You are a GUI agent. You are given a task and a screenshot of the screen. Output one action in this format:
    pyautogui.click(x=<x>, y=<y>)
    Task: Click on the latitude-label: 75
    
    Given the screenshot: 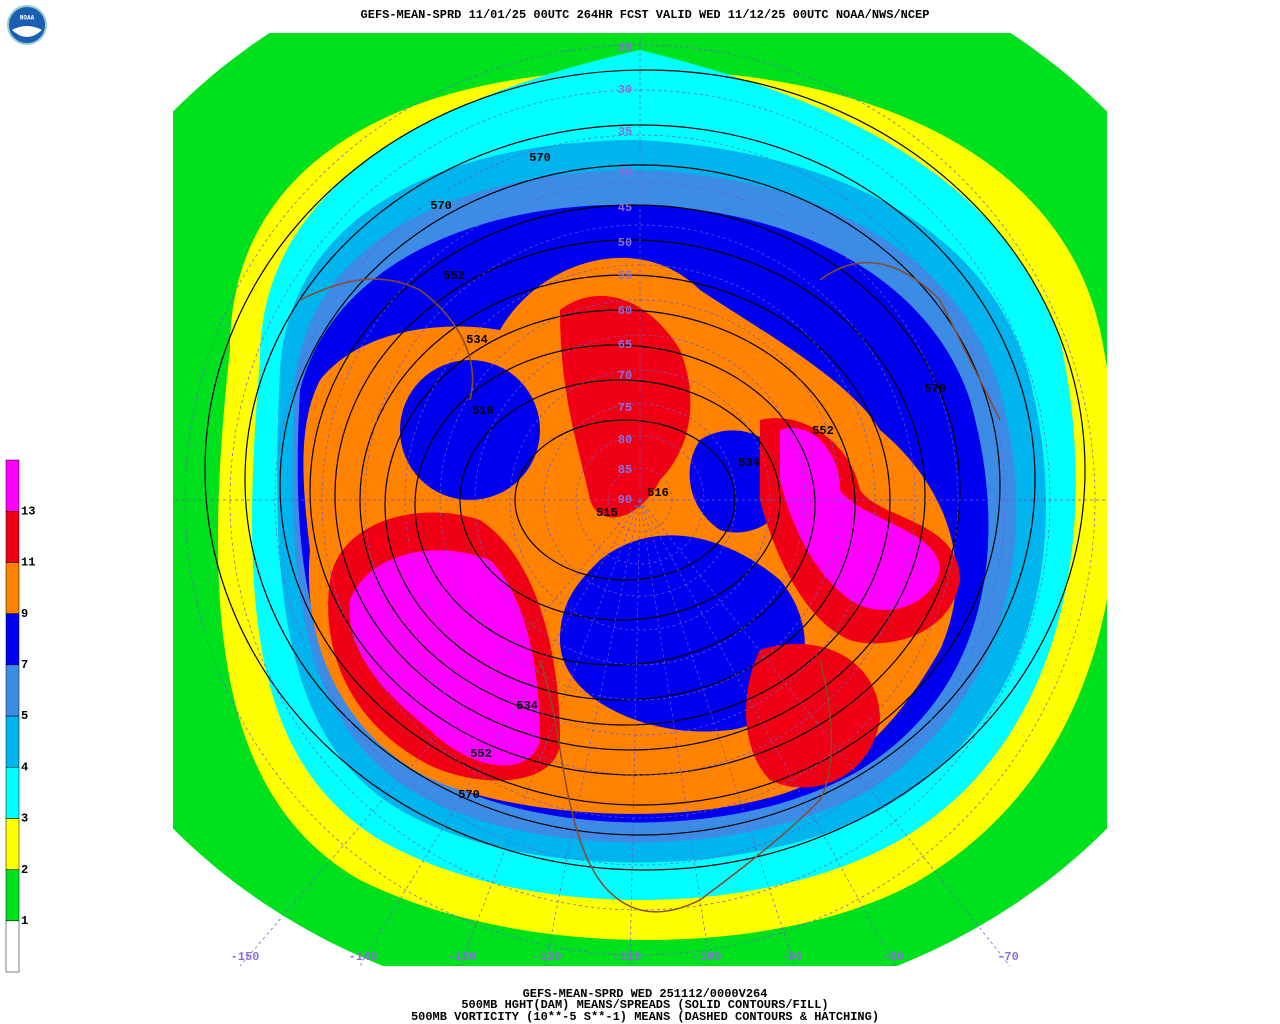 What is the action you would take?
    pyautogui.click(x=625, y=408)
    